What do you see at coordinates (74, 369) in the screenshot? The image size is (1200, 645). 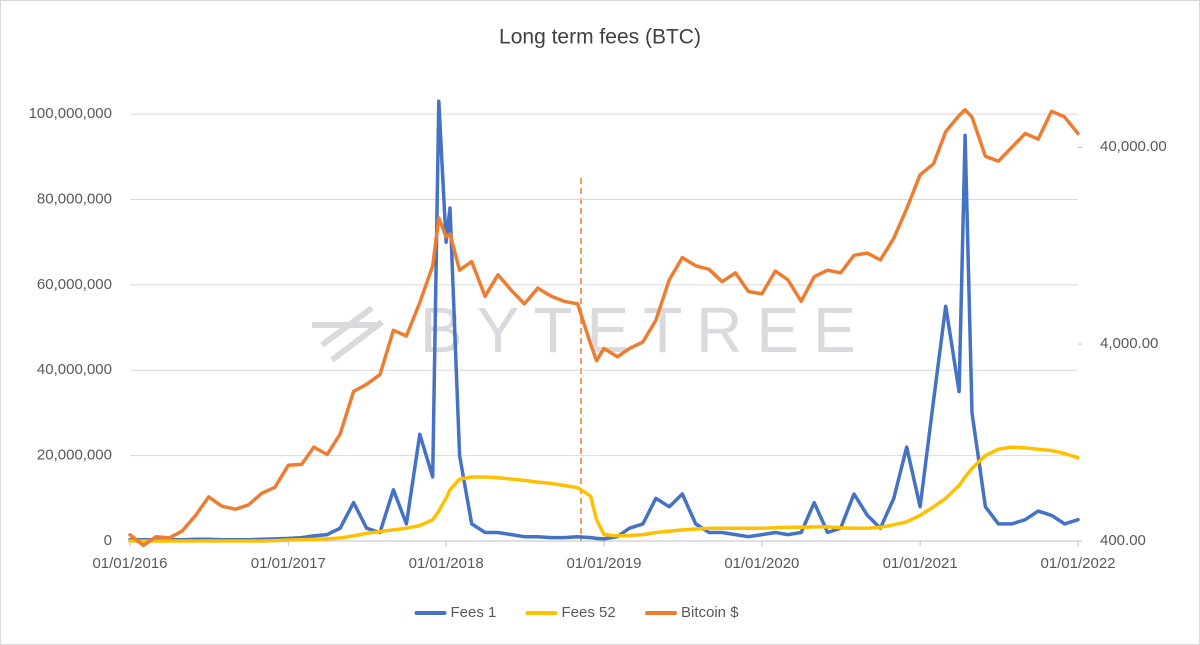 I see `y-tick-label: 40,000,000` at bounding box center [74, 369].